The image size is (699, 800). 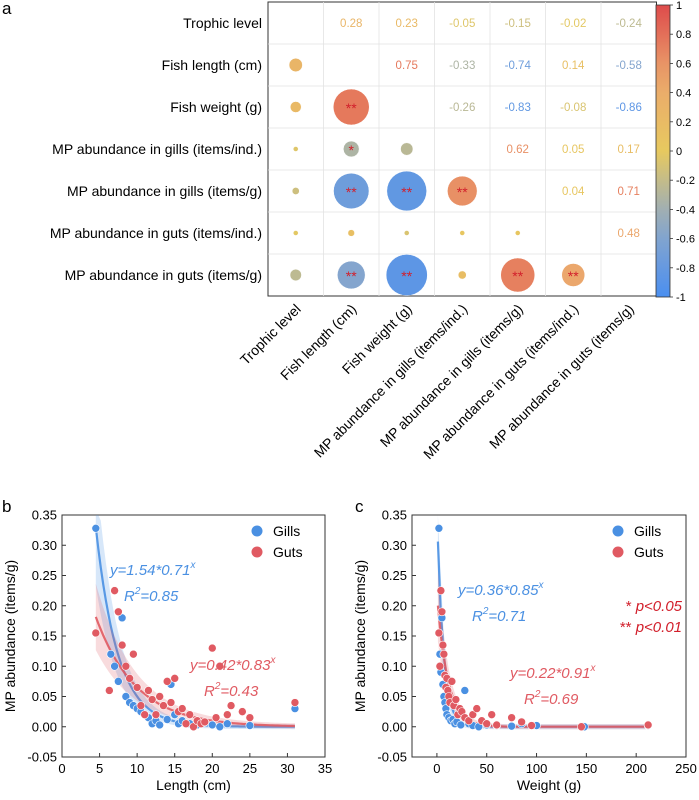 I want to click on correlation-value: -0.74, so click(x=518, y=66).